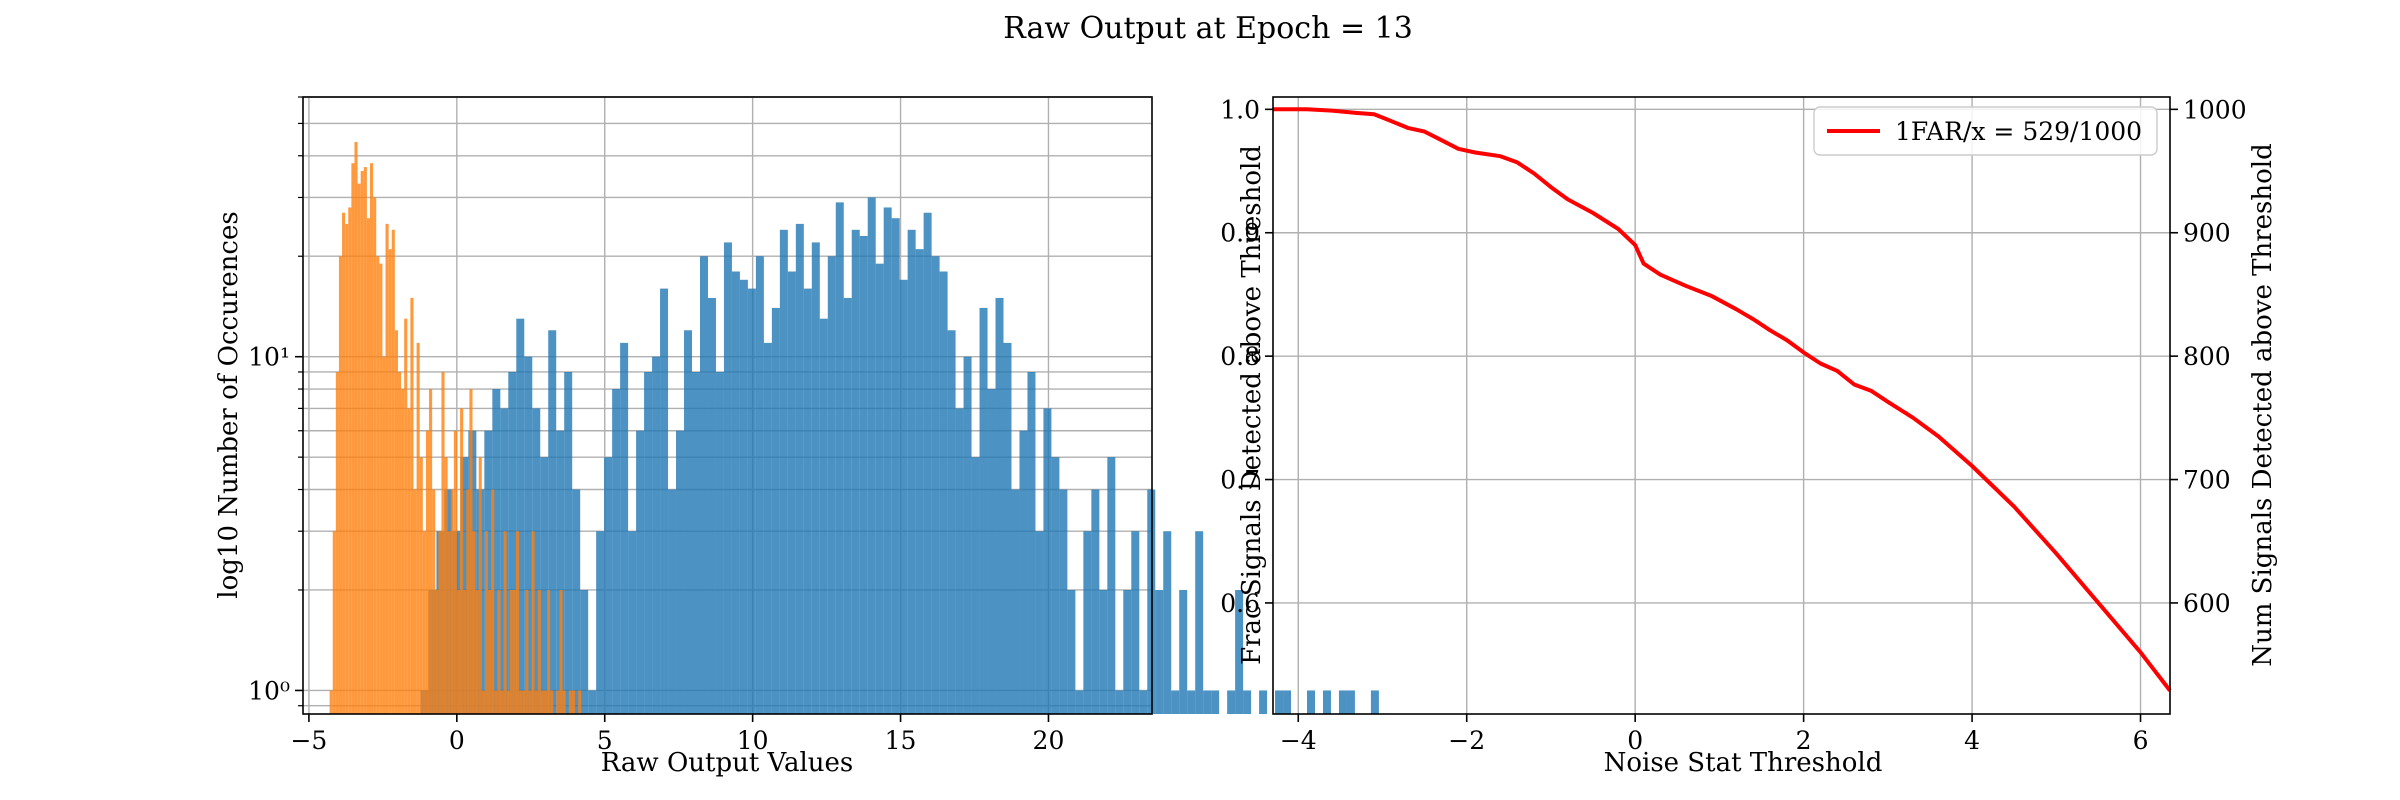  Describe the element at coordinates (1208, 28) in the screenshot. I see `figure-title: Raw Output at Epoch = 13` at that location.